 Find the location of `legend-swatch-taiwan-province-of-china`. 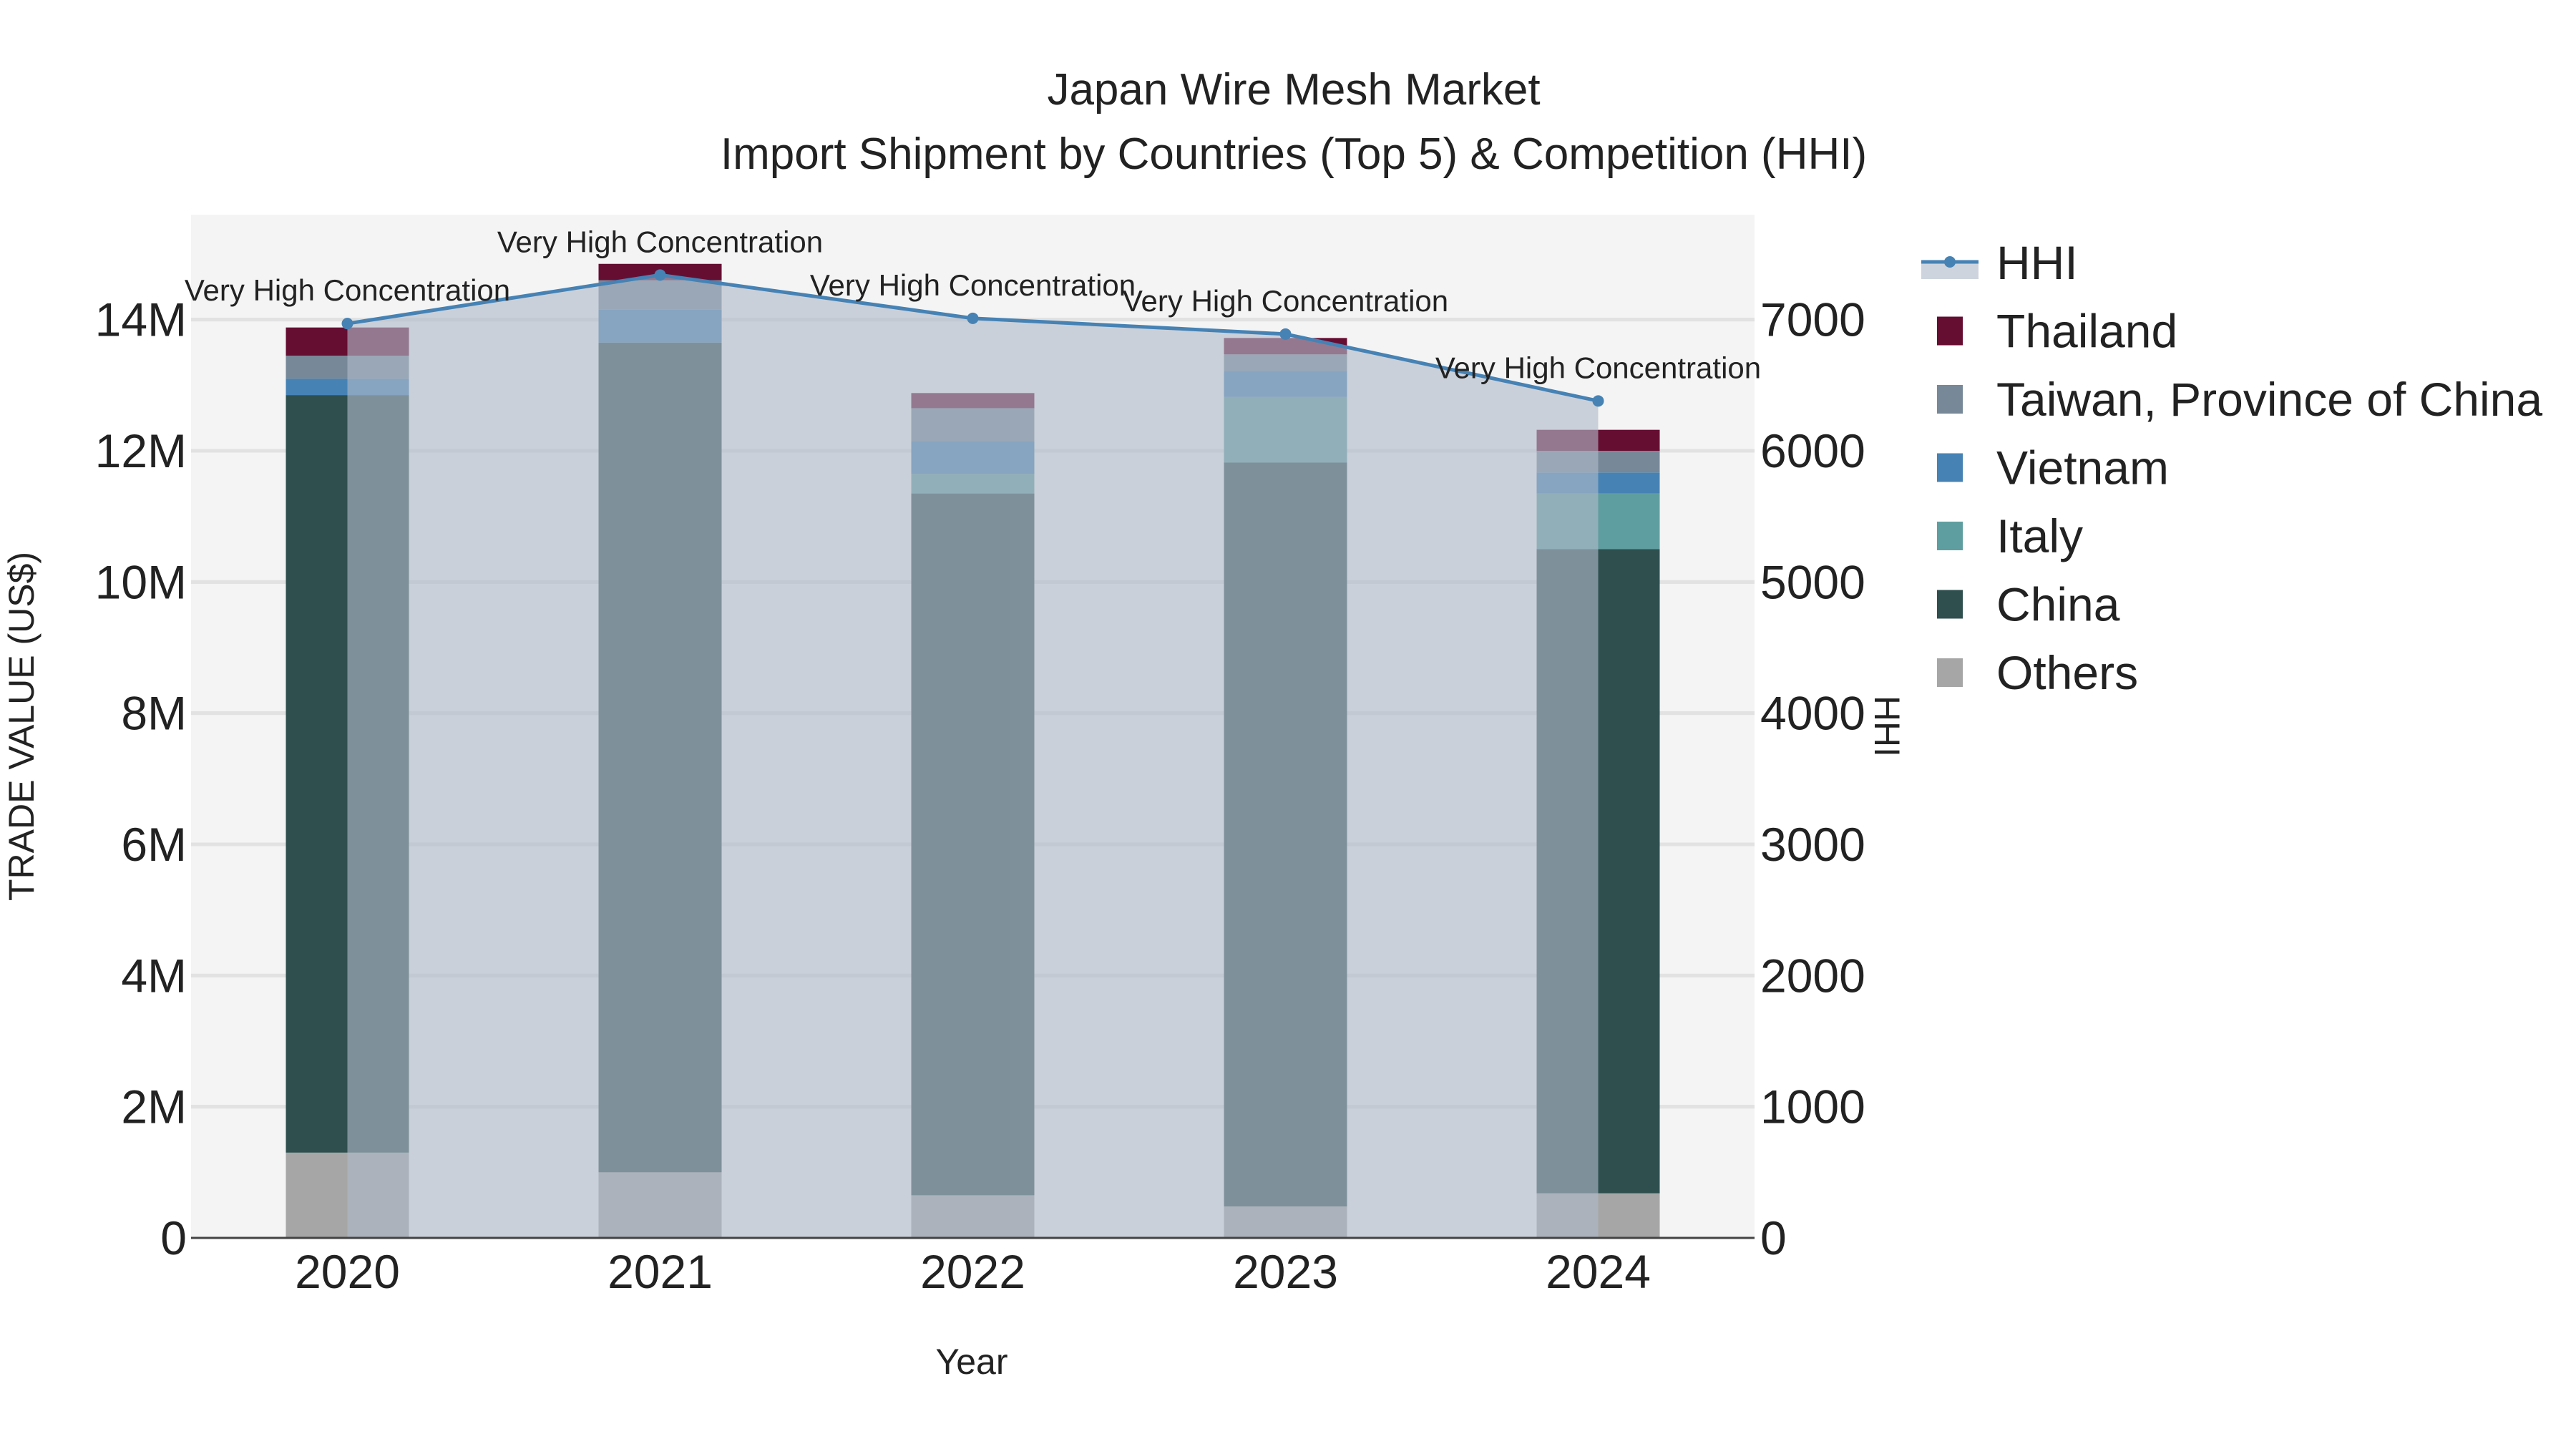

legend-swatch-taiwan-province-of-china is located at coordinates (1950, 399).